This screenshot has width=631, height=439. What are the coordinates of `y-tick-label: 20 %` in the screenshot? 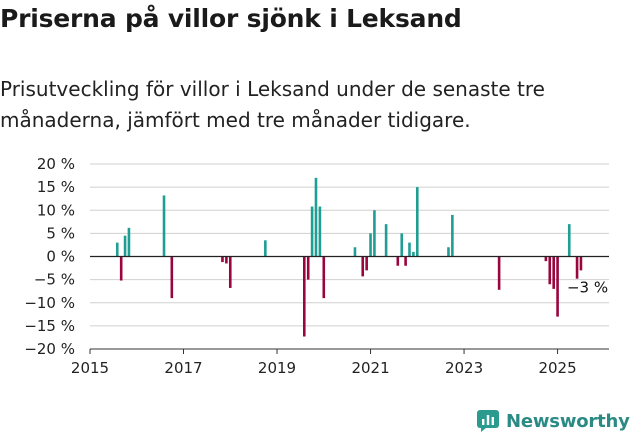 It's located at (56, 164).